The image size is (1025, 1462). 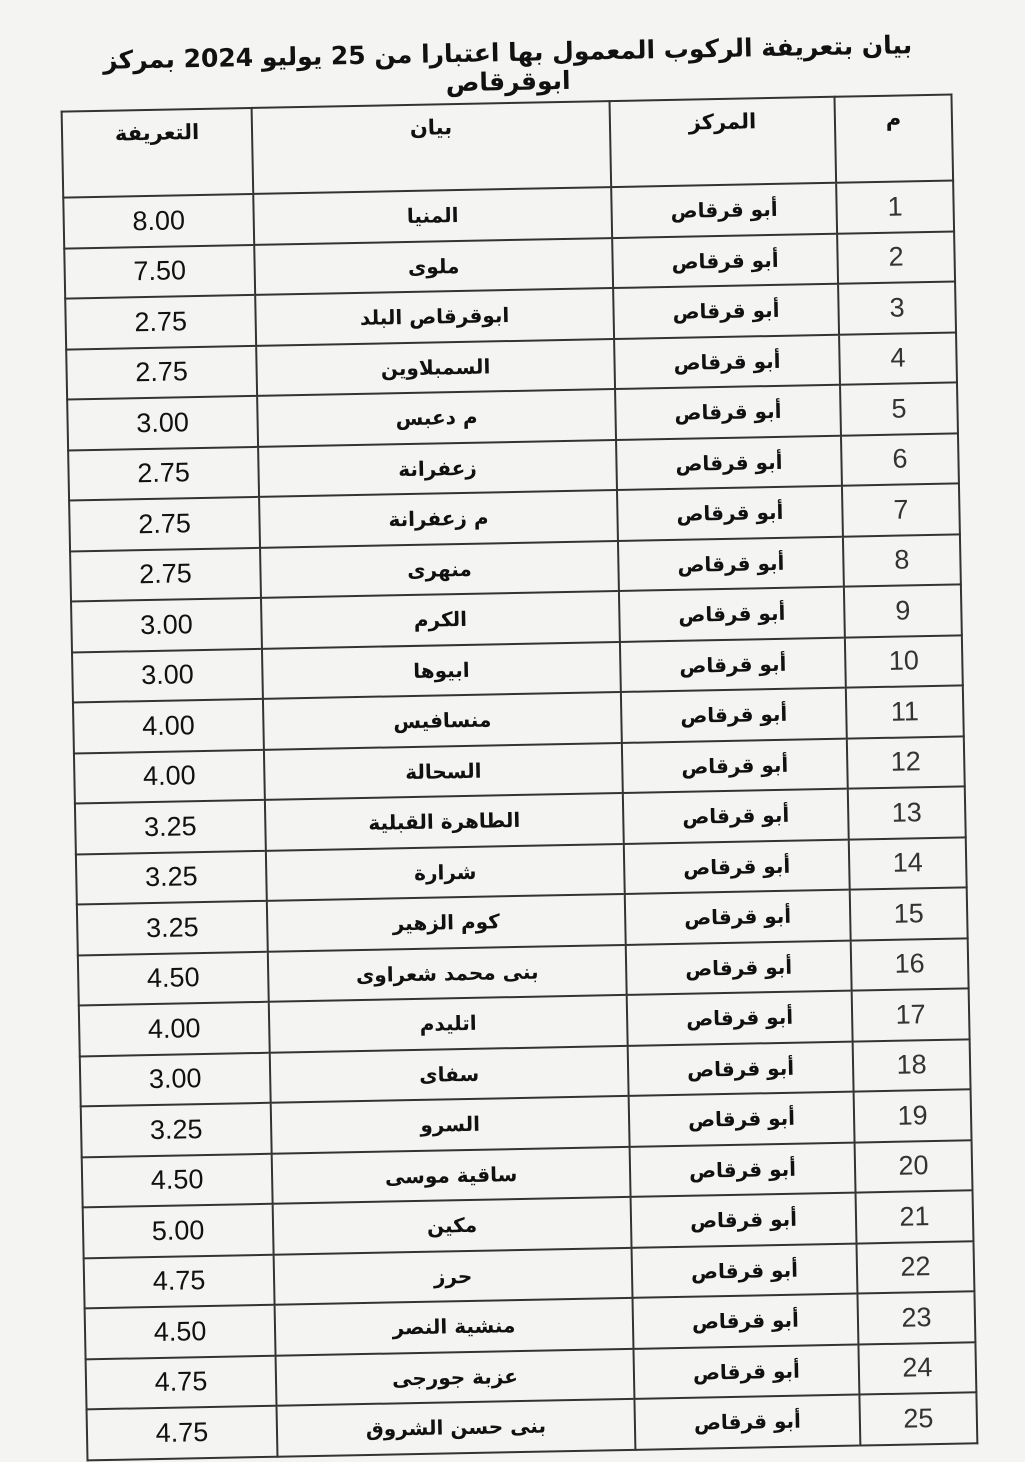 I want to click on row-index: 6, so click(x=899, y=459).